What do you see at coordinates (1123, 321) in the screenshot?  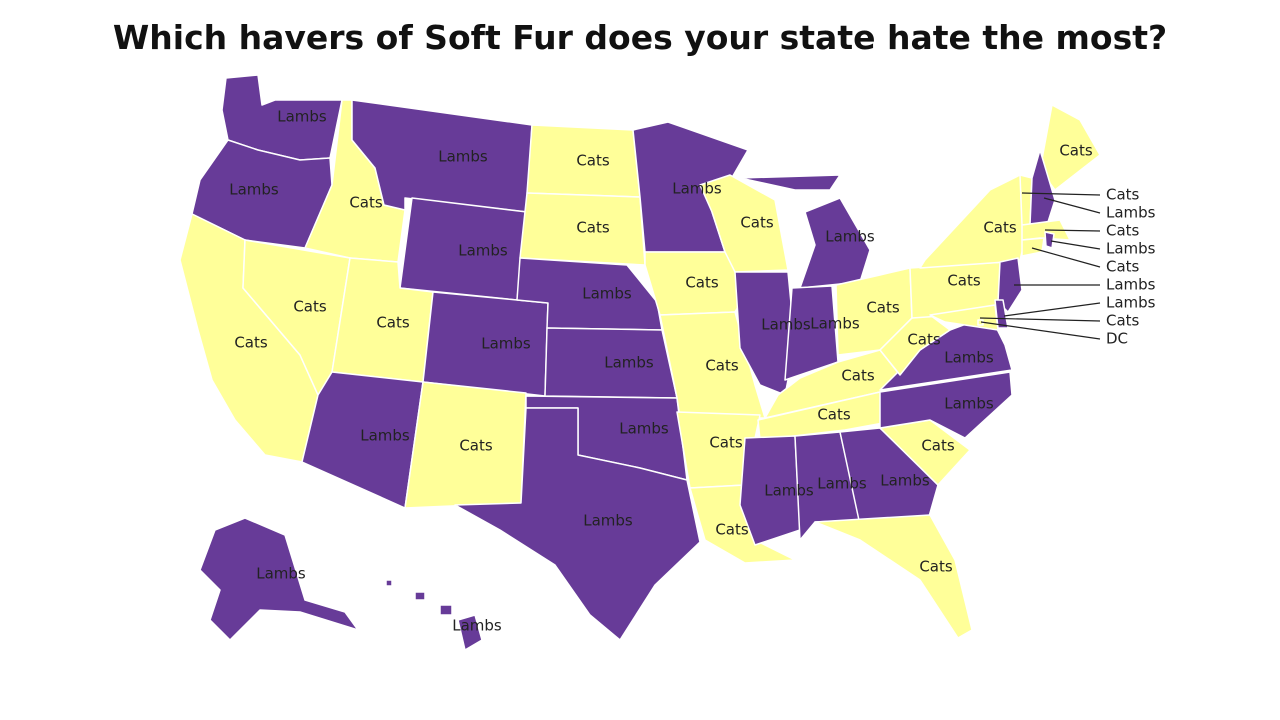 I see `callout-label-md: Cats` at bounding box center [1123, 321].